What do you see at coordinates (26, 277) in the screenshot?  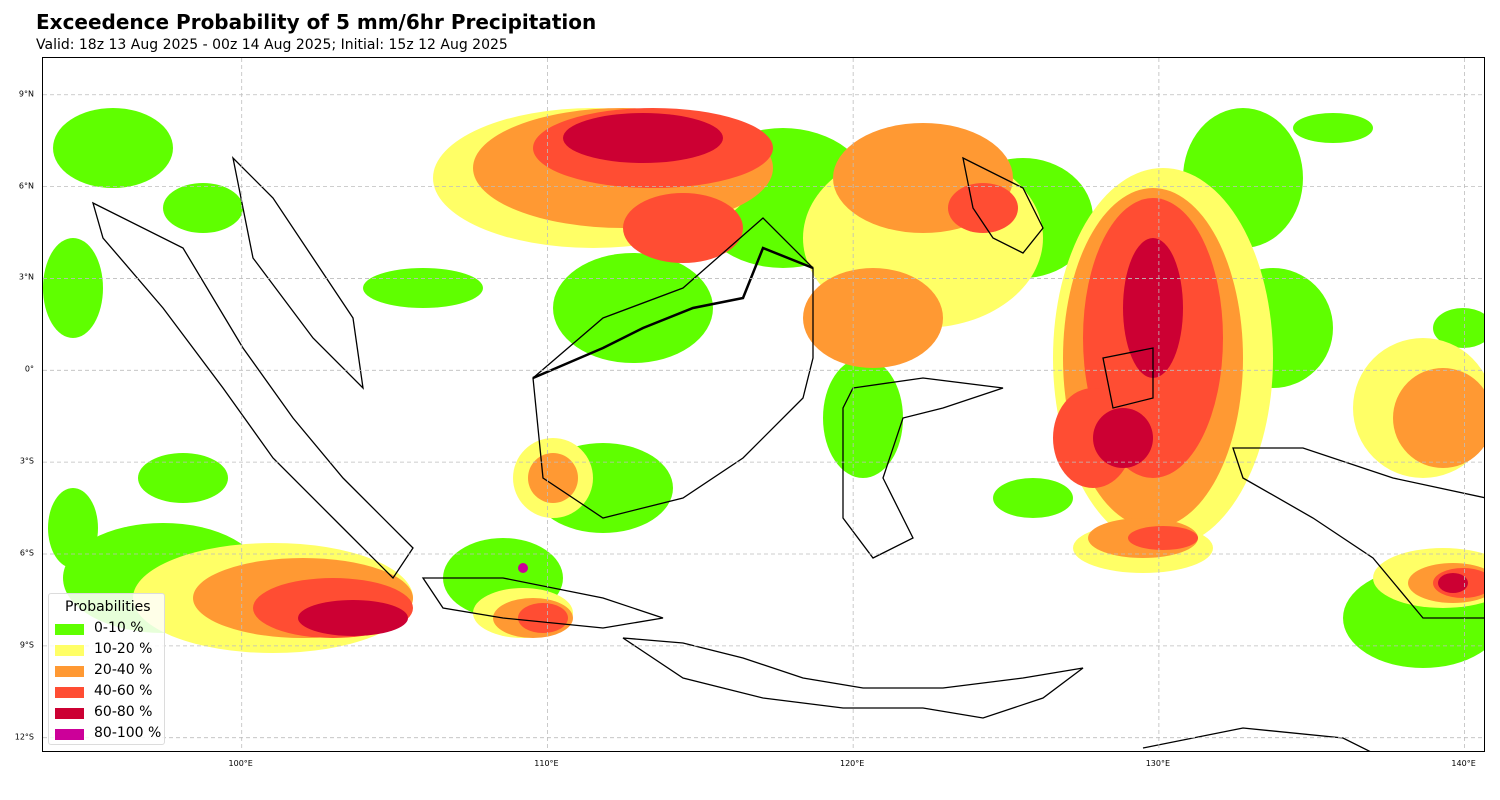 I see `lat-tick-label: 3°N` at bounding box center [26, 277].